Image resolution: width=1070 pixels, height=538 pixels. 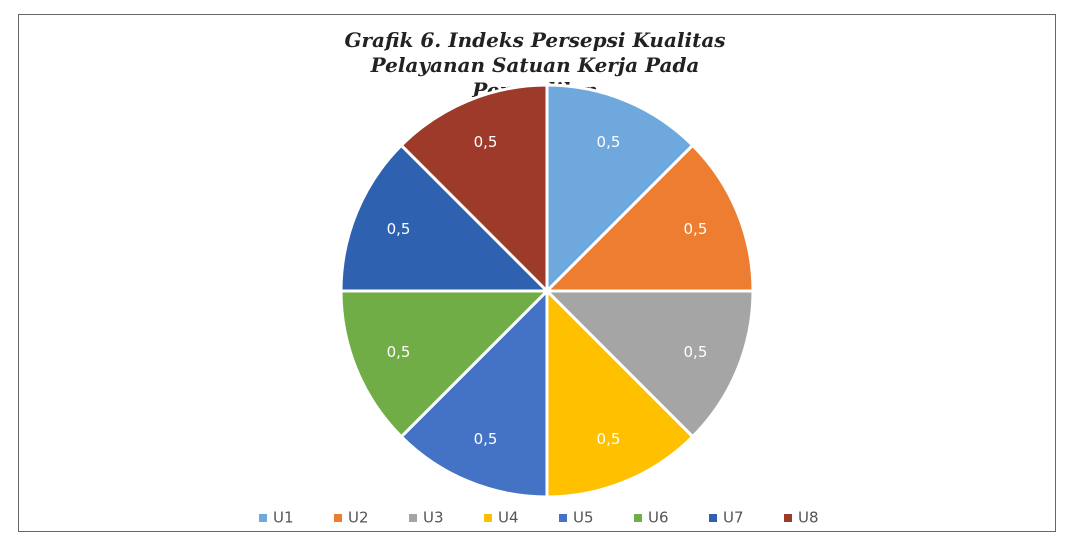 What do you see at coordinates (733, 518) in the screenshot?
I see `legend-label: U7` at bounding box center [733, 518].